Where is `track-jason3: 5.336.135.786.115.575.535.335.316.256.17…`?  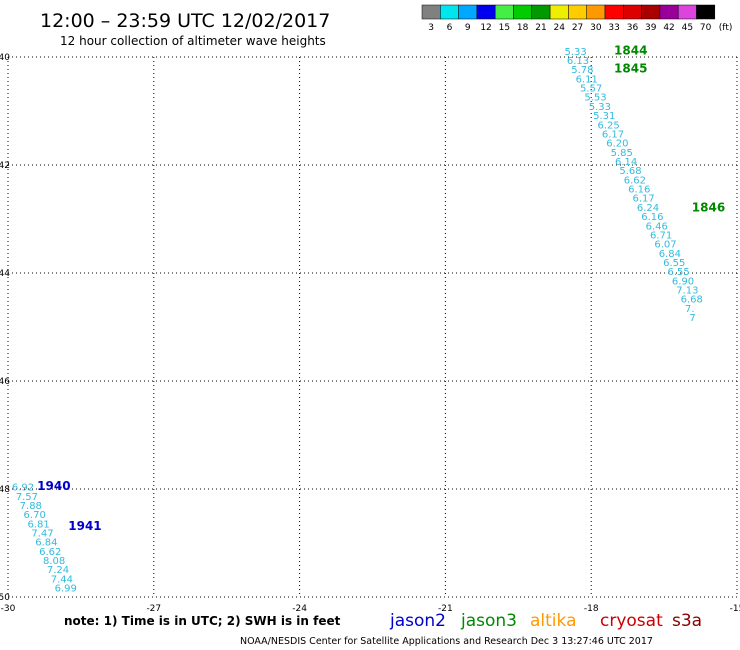
track-jason3: 5.336.135.786.115.575.535.335.316.256.17… is located at coordinates (644, 183).